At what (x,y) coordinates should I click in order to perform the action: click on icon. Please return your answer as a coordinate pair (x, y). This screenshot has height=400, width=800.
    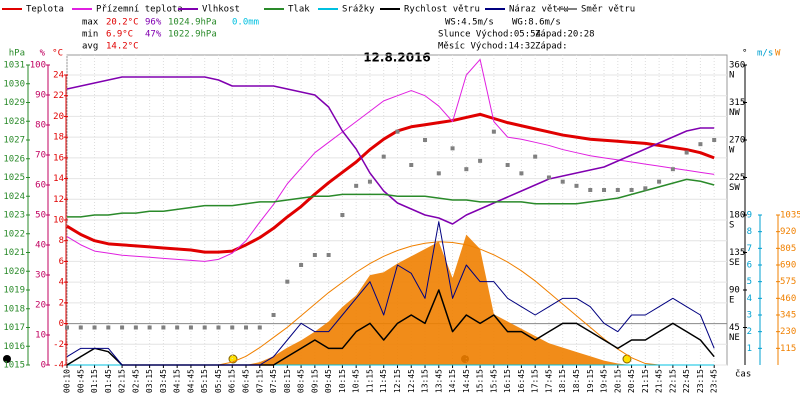
    Looking at the image, I should click on (7, 359).